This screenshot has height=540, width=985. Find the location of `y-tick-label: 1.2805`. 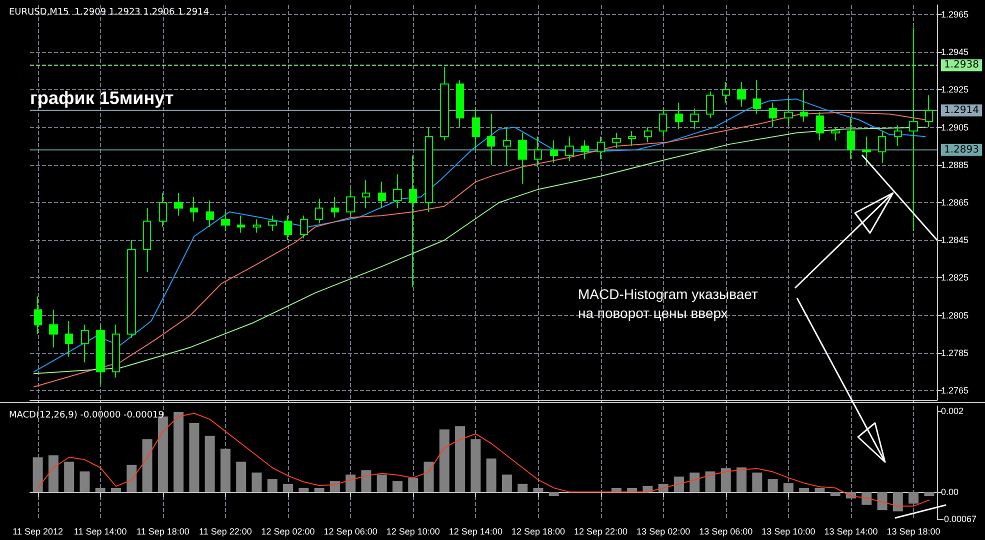

y-tick-label: 1.2805 is located at coordinates (955, 315).